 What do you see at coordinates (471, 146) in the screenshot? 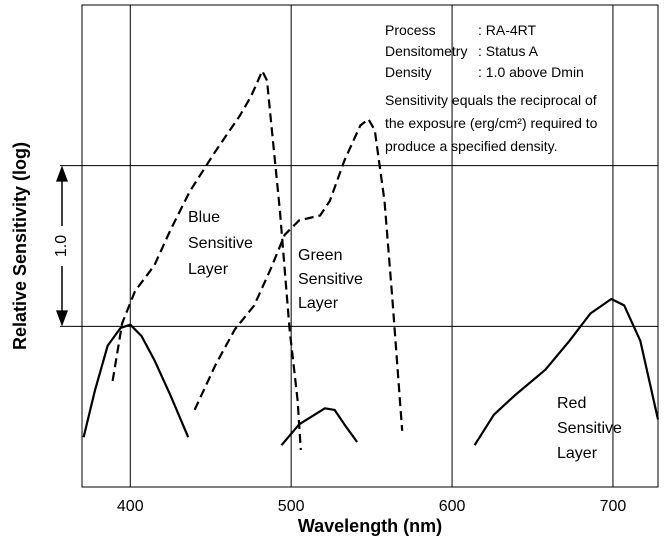
I see `note-line: produce a specified density.` at bounding box center [471, 146].